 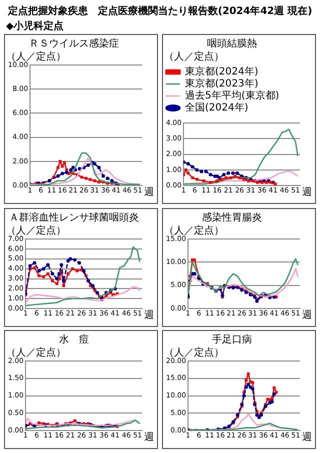 I want to click on legend-label: 東京都(2023年), so click(x=221, y=84).